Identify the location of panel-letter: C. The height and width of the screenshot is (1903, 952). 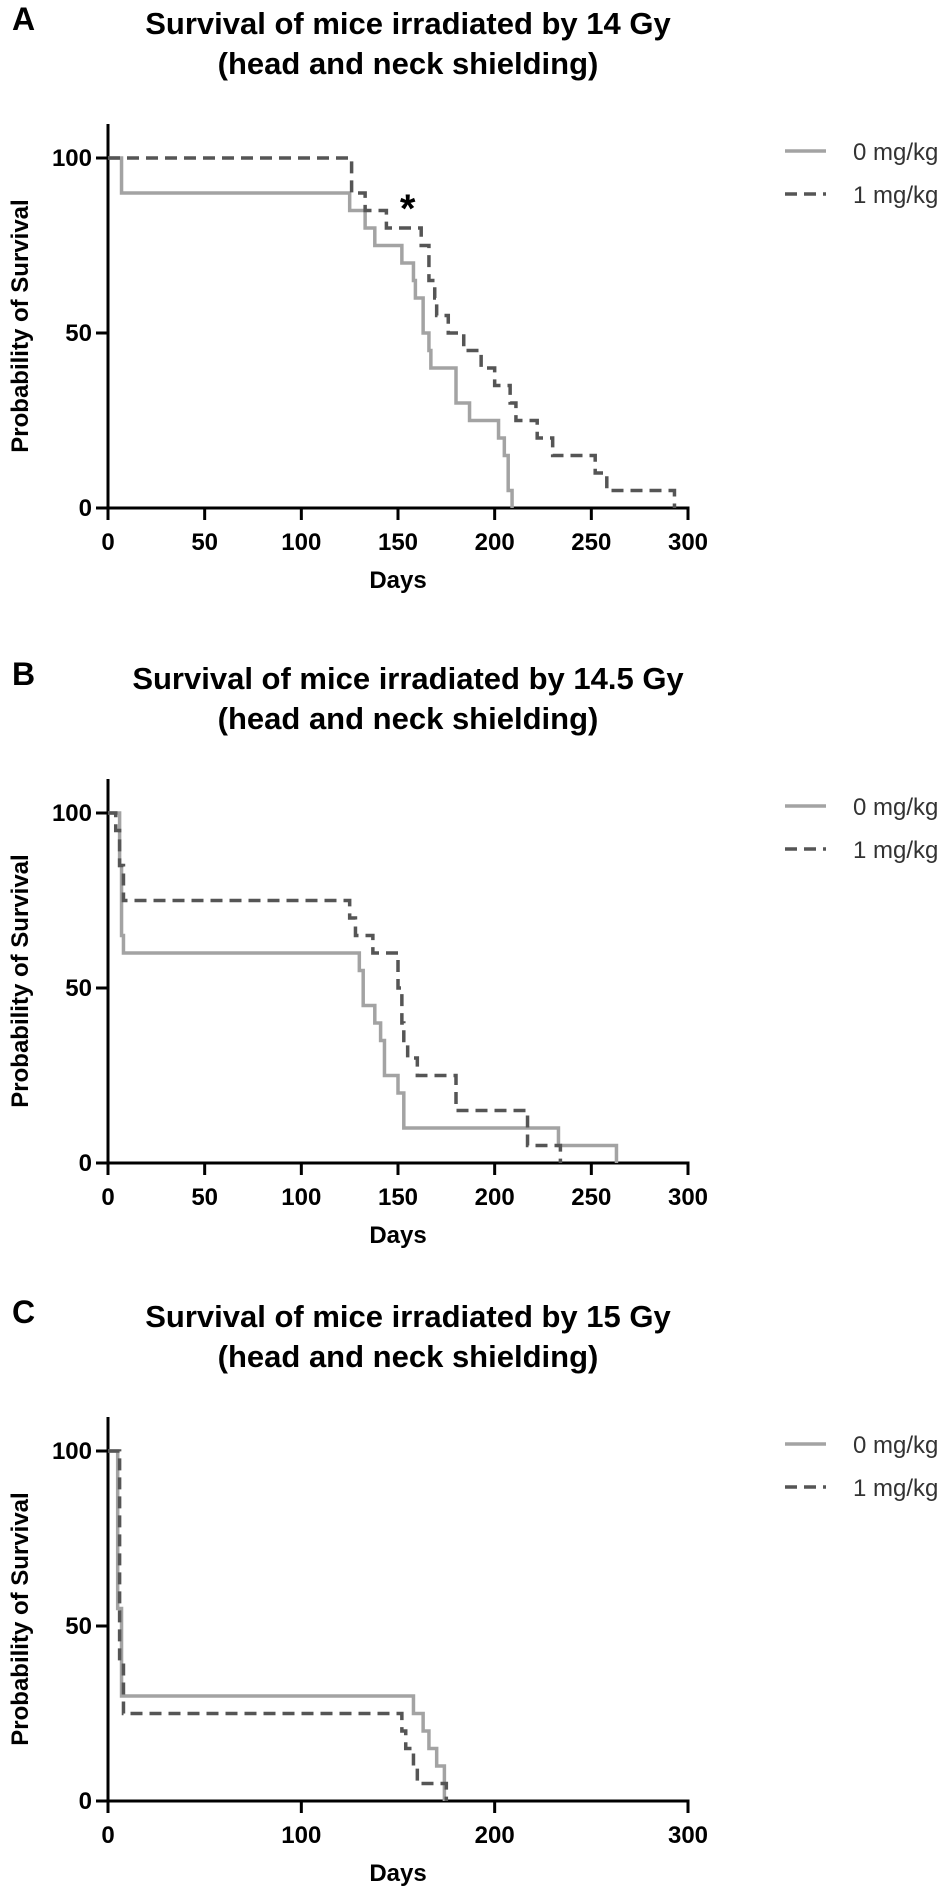
(23, 1312).